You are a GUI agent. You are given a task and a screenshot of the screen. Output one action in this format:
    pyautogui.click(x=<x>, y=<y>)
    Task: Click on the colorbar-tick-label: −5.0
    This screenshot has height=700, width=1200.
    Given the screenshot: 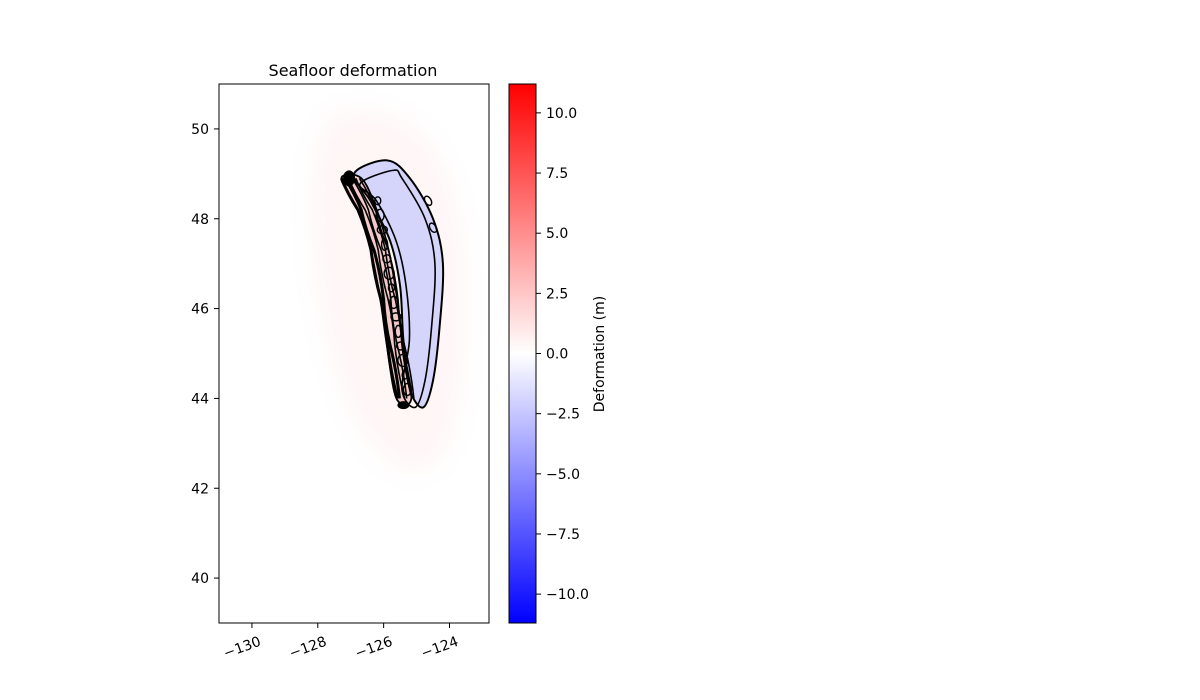 What is the action you would take?
    pyautogui.click(x=563, y=475)
    